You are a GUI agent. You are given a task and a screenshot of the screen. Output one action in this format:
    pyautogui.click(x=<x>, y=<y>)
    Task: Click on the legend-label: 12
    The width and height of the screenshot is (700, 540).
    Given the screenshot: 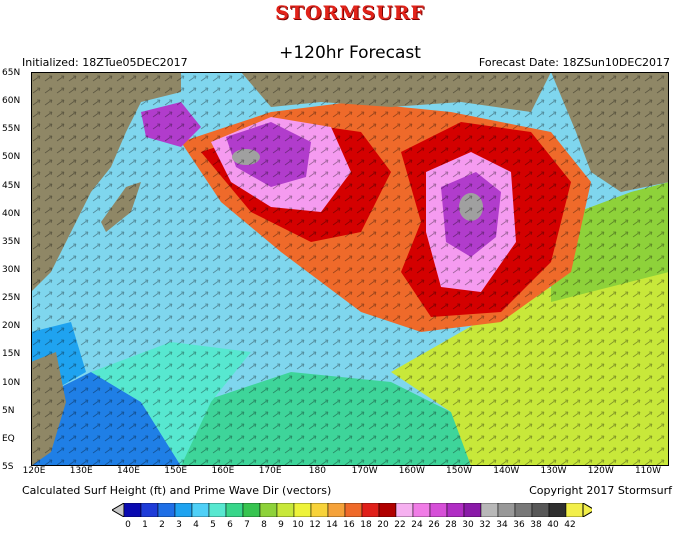 What is the action you would take?
    pyautogui.click(x=315, y=525)
    